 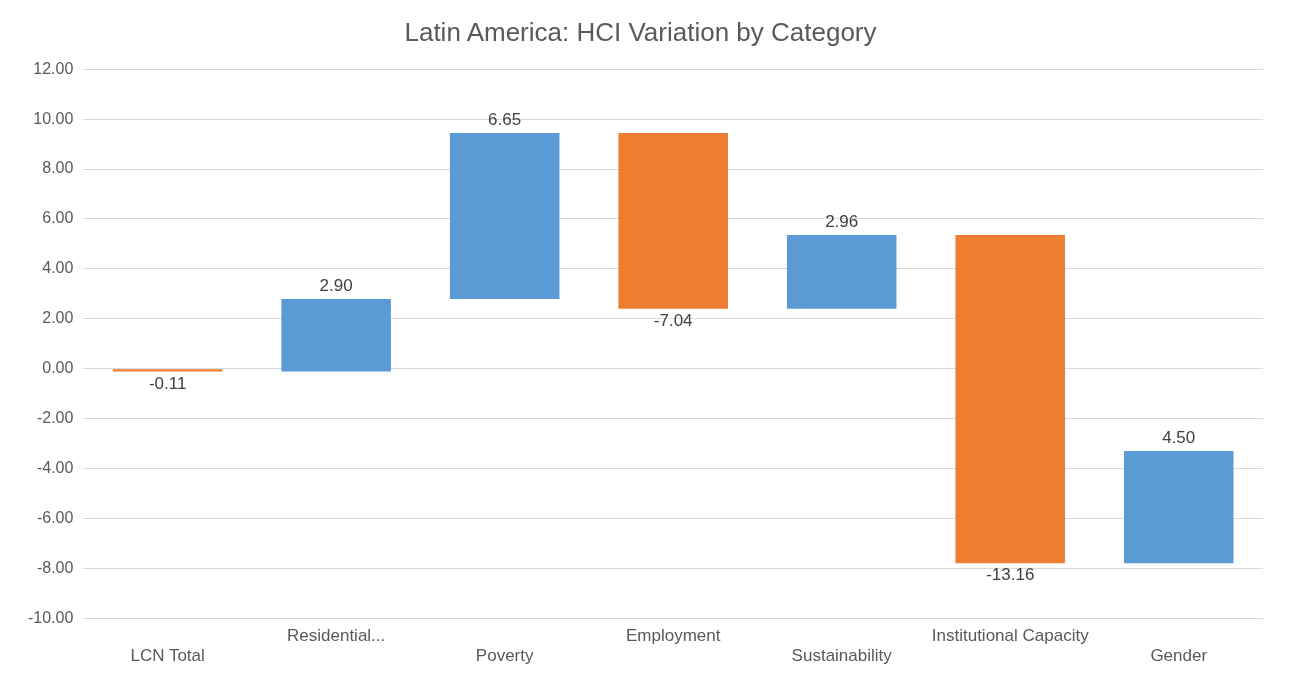 I want to click on y-tick-label: 0.00, so click(x=58, y=368).